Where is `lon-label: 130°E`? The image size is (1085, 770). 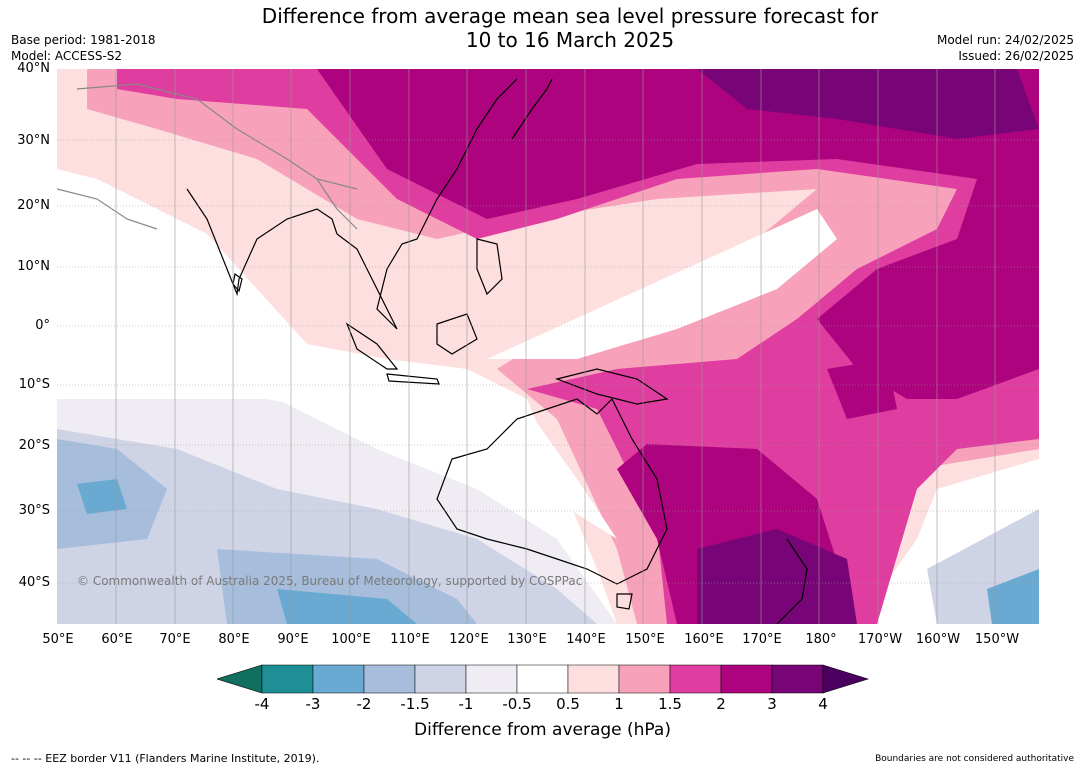 lon-label: 130°E is located at coordinates (527, 639).